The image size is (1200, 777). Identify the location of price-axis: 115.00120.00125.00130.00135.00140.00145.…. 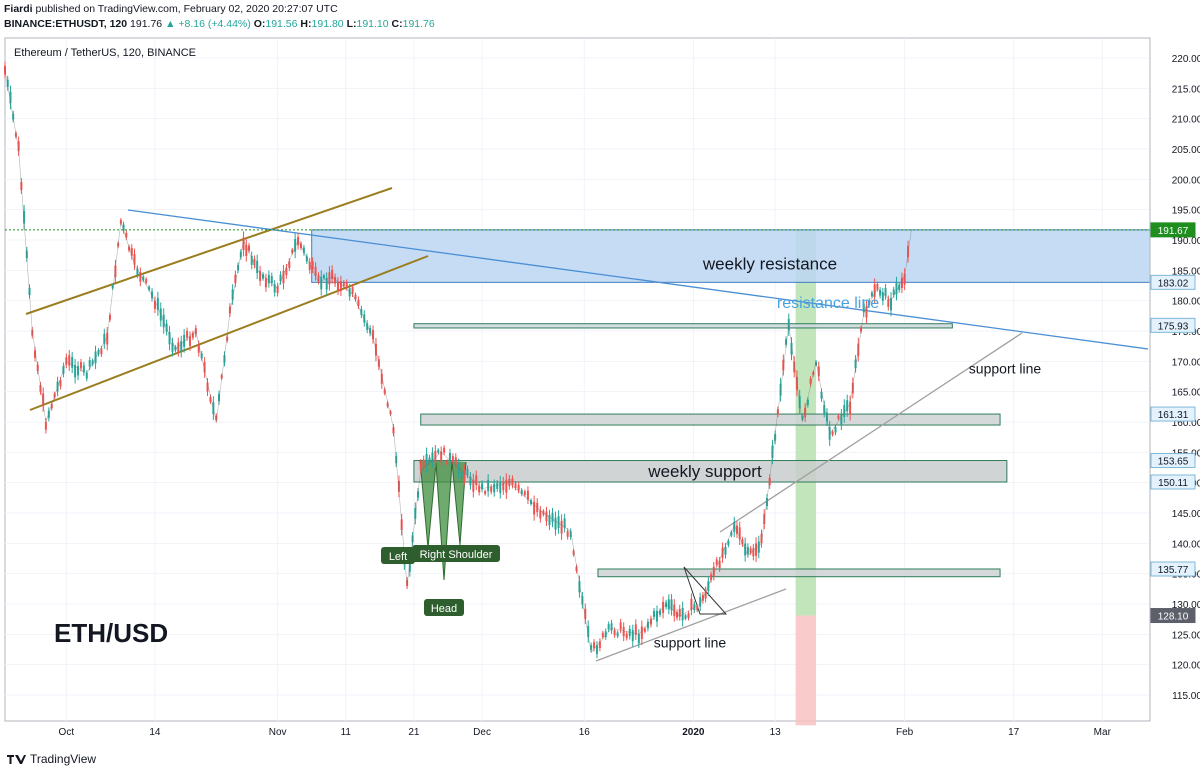
(1174, 379).